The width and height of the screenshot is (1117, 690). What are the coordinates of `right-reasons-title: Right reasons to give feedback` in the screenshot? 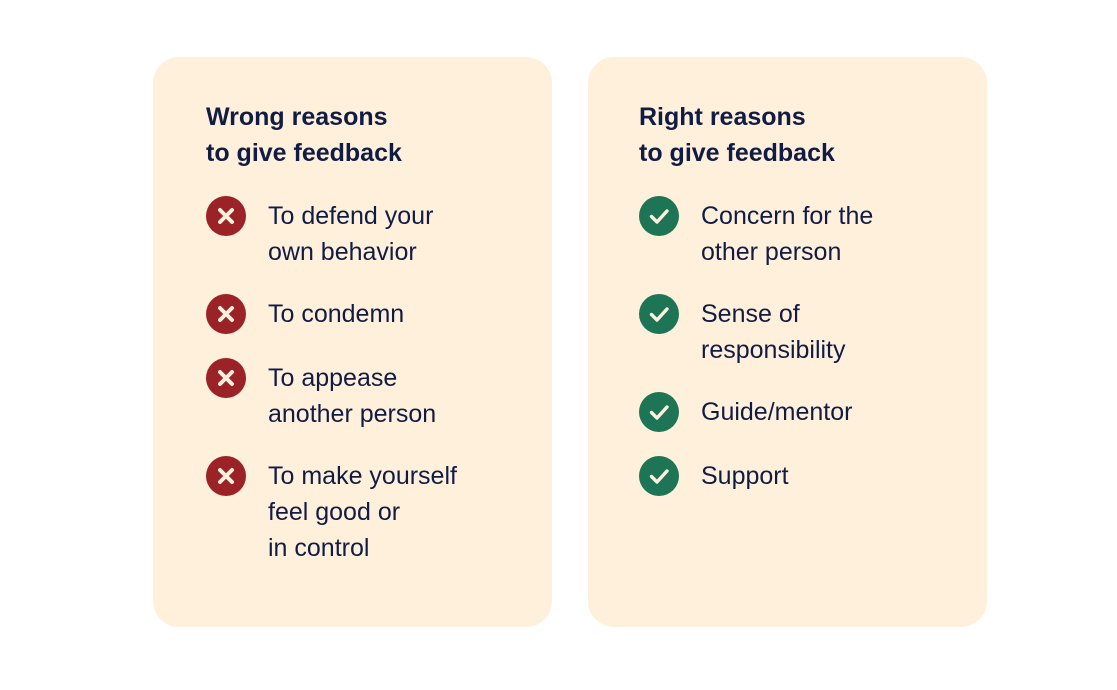 It's located at (737, 135).